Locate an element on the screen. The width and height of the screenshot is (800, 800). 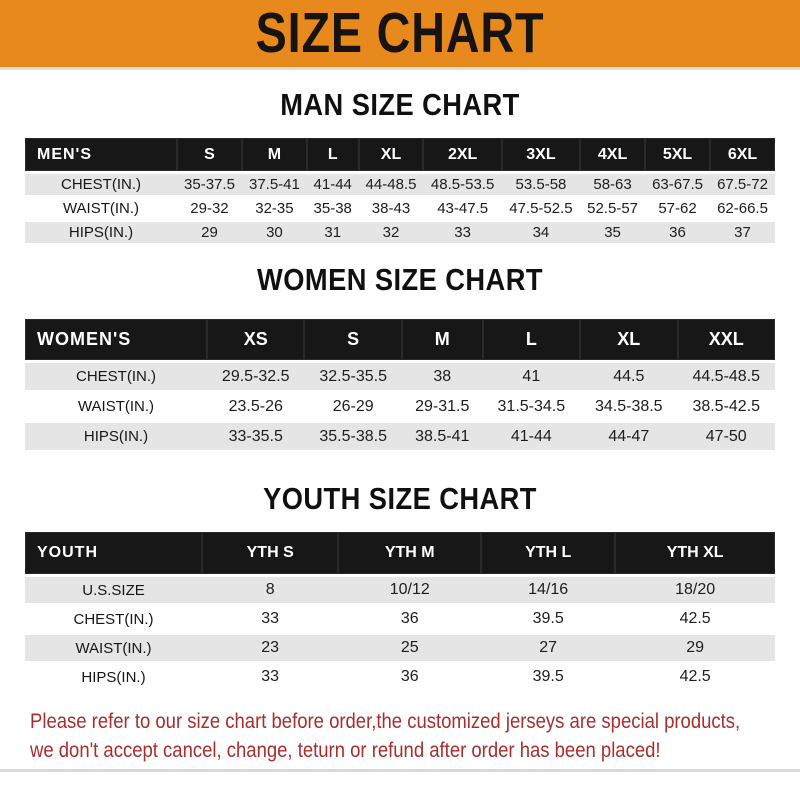
size-value-cell: 38.5-41 is located at coordinates (442, 435).